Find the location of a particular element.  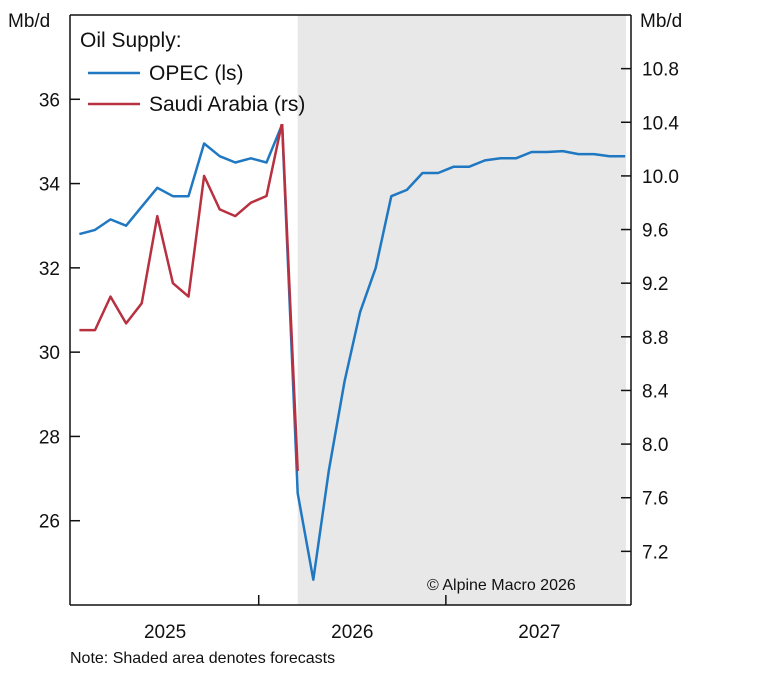

copyright-annotation: © Alpine Macro 2026 is located at coordinates (501, 585).